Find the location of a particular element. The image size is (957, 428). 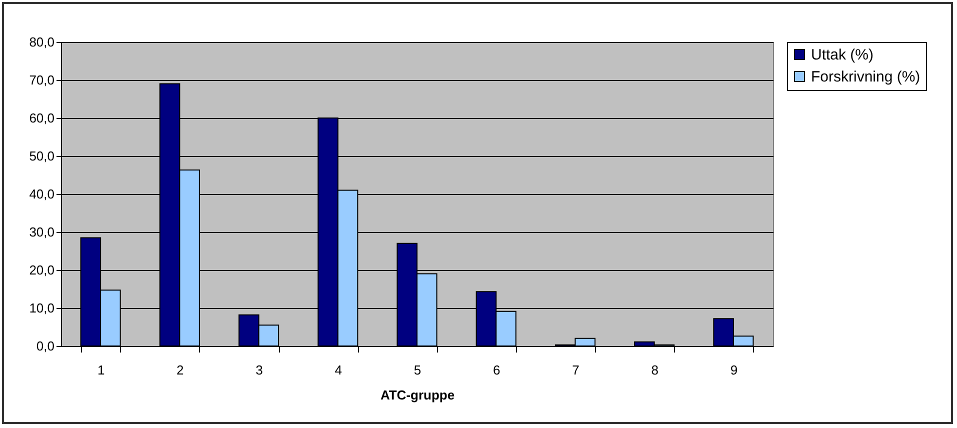

x-tick-label: 8 is located at coordinates (654, 370).